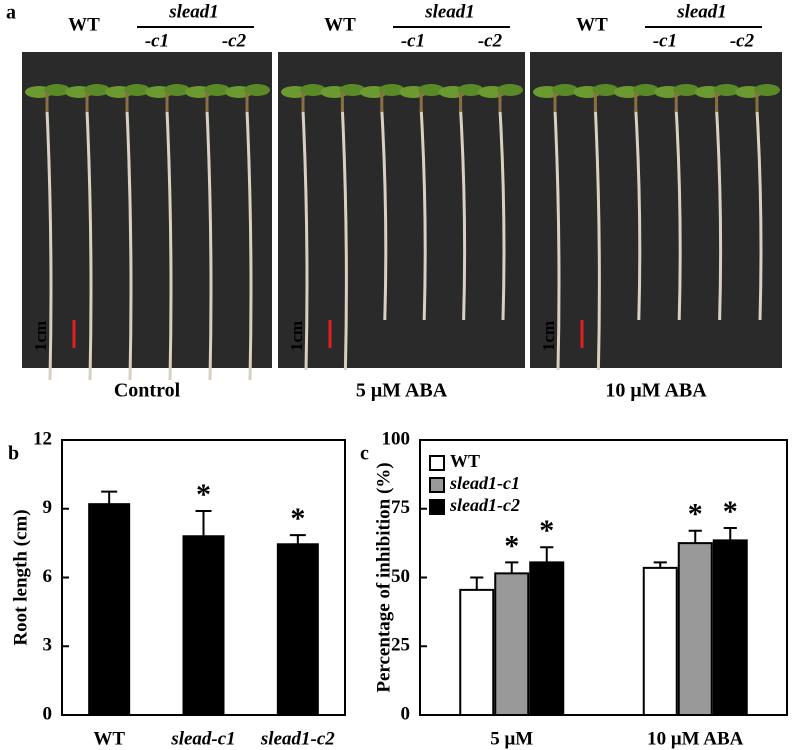 This screenshot has height=750, width=800. I want to click on y-tick-label: 12, so click(42, 438).